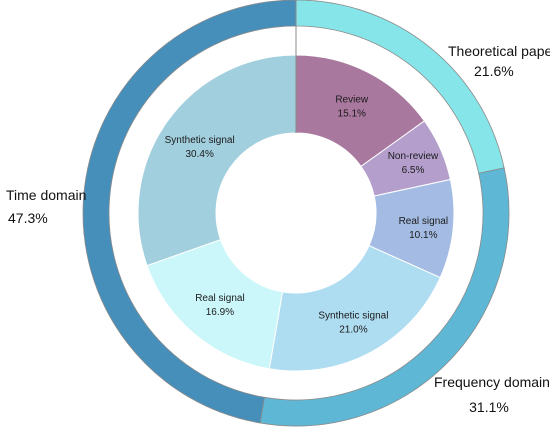 This screenshot has width=550, height=434. Describe the element at coordinates (492, 382) in the screenshot. I see `outer-label-frequency-domain: Frequency domain` at that location.